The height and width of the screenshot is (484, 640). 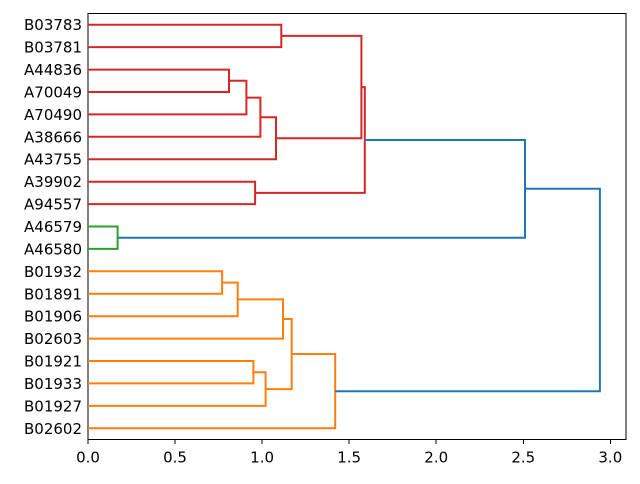 I want to click on dendrogram-link-R6, so click(x=172, y=193).